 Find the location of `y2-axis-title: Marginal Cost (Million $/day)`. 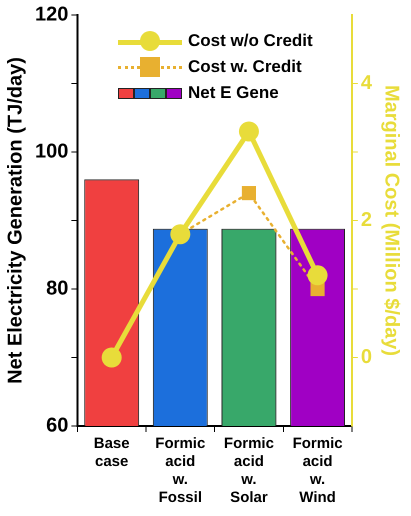

y2-axis-title: Marginal Cost (Million $/day) is located at coordinates (391, 220).